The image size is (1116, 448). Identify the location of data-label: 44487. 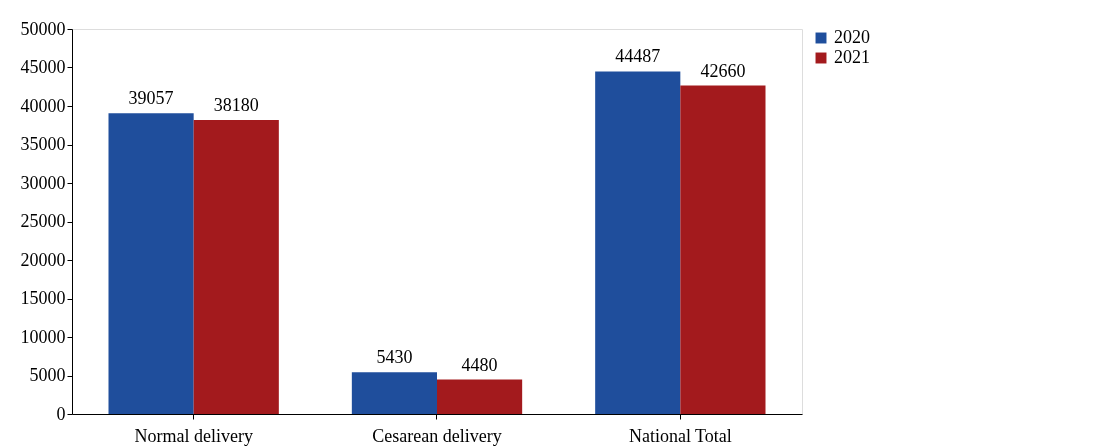
(638, 56).